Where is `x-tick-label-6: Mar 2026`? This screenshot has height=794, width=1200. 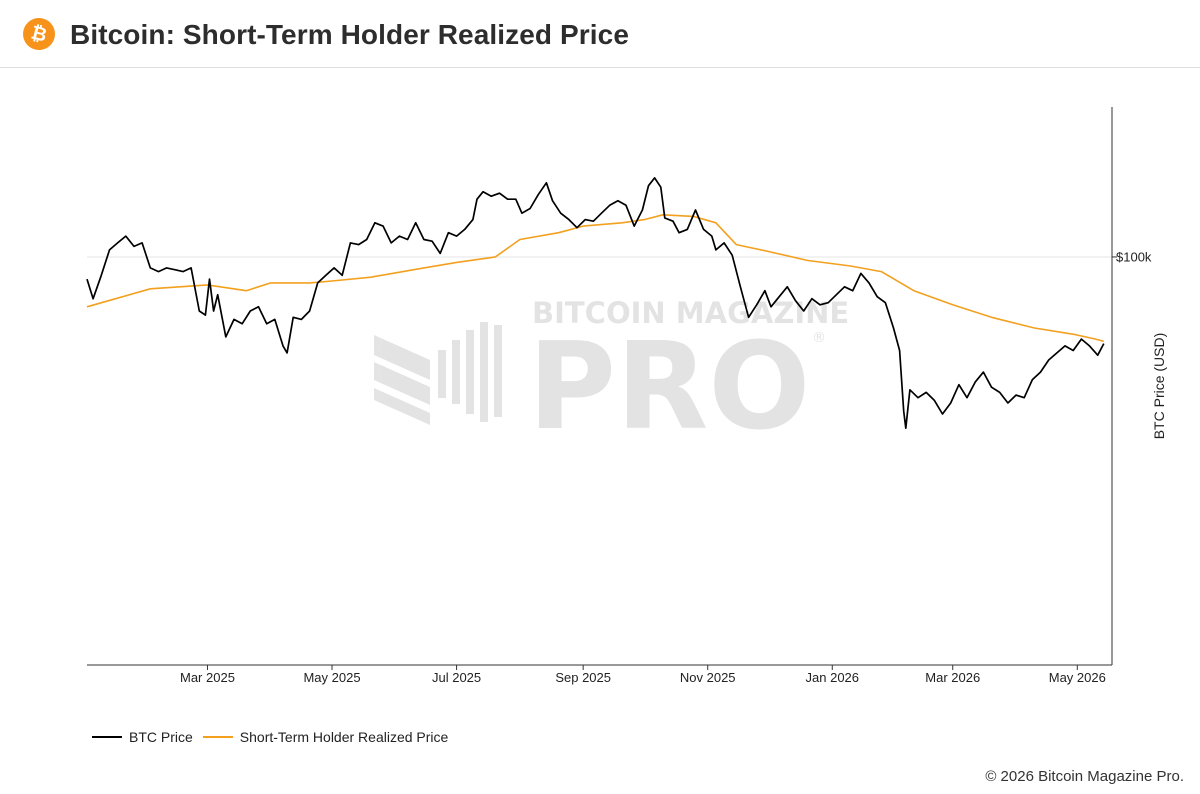
x-tick-label-6: Mar 2026 is located at coordinates (952, 677).